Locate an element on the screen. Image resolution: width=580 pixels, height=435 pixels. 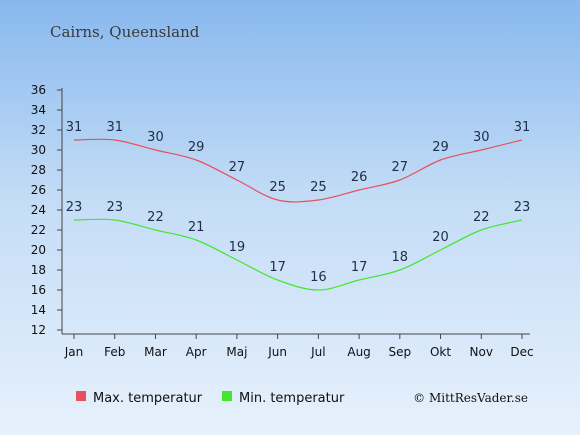
y-tick-label: 26 is located at coordinates (38, 190).